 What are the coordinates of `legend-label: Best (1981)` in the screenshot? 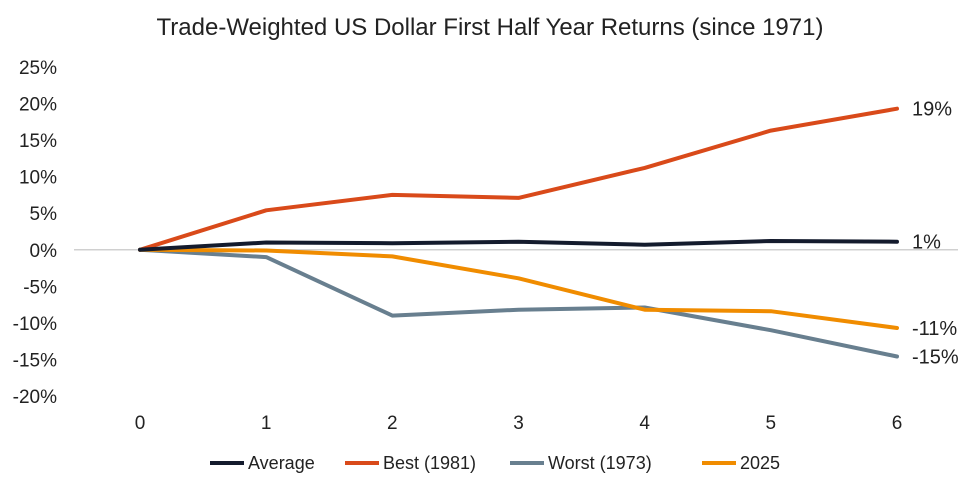 It's located at (429, 463).